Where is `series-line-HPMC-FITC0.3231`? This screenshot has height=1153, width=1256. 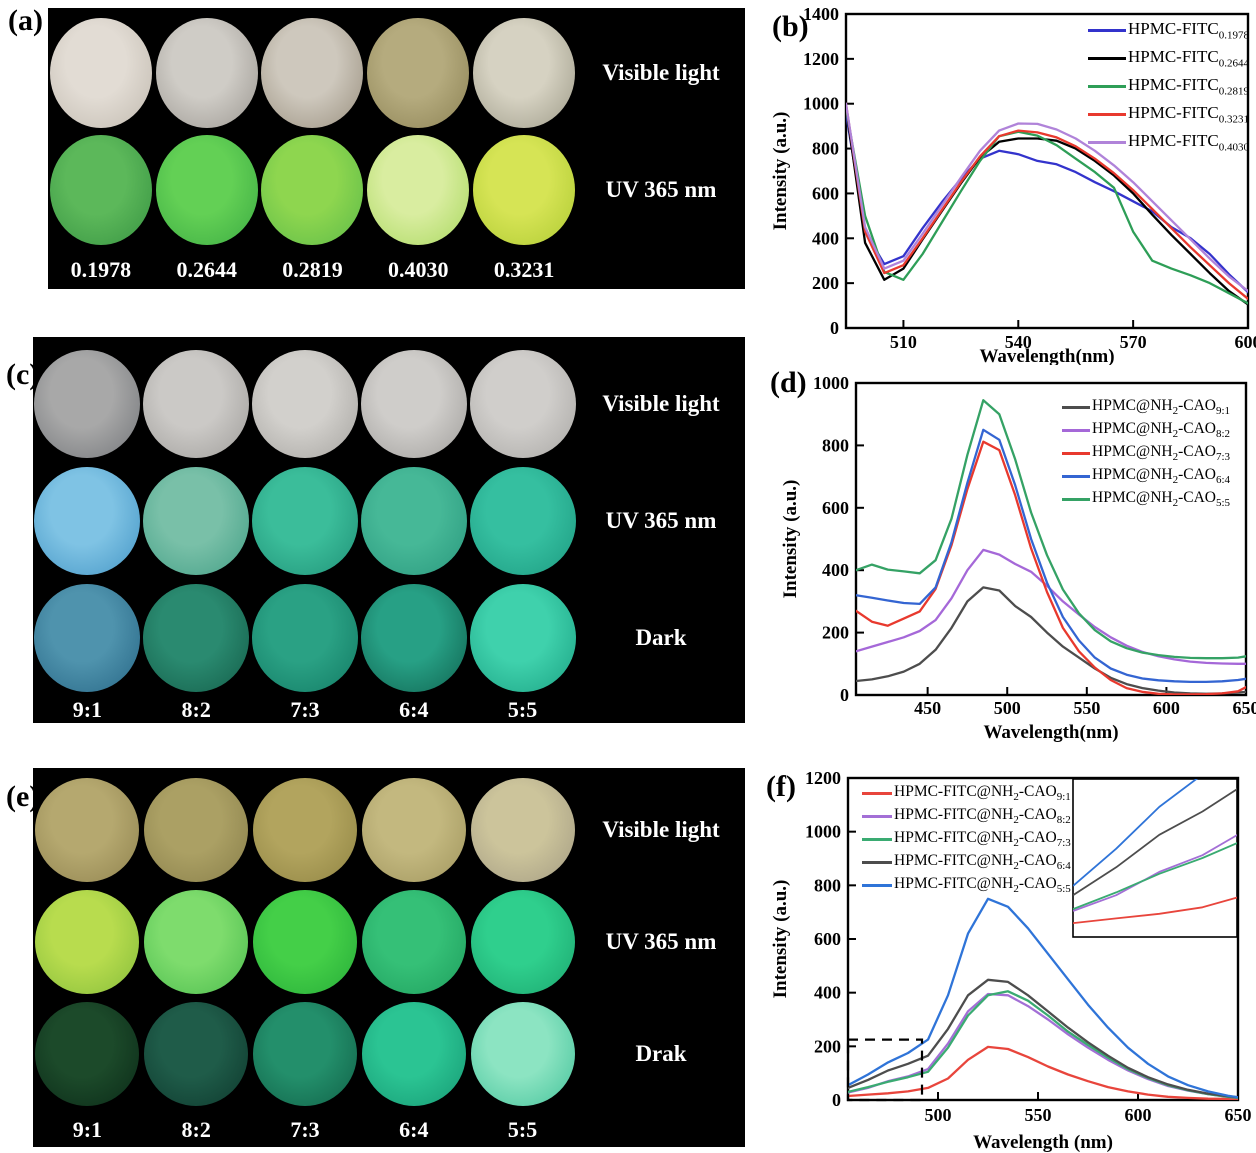 series-line-HPMC-FITC0.3231 is located at coordinates (1047, 201).